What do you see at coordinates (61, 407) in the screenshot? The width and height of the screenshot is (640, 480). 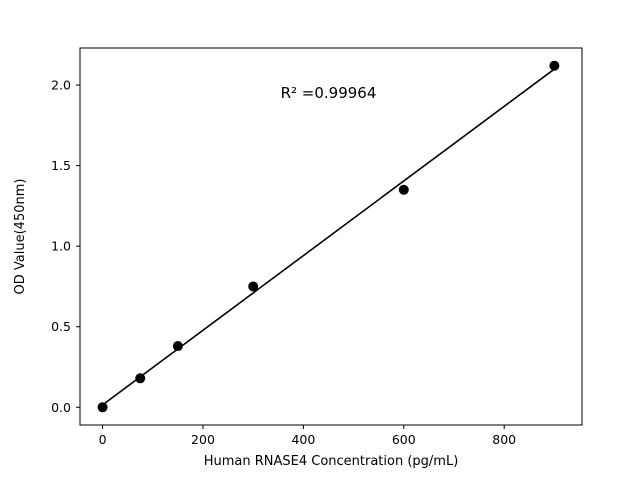 I see `y-tick-label: 0.0` at bounding box center [61, 407].